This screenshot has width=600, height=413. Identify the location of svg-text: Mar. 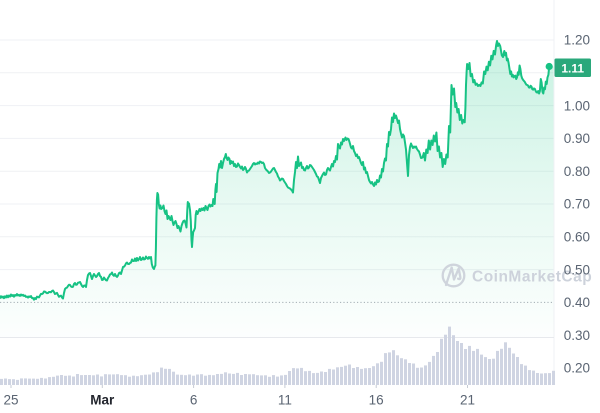
(102, 400).